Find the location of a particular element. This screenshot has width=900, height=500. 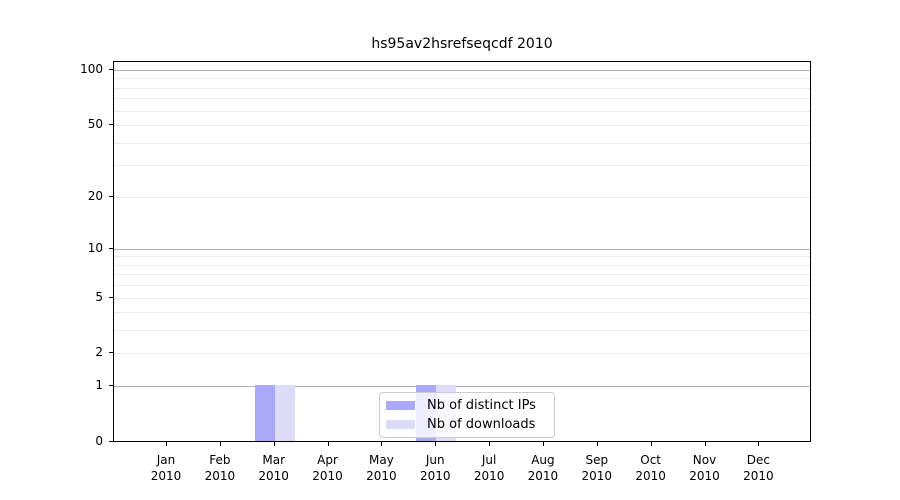

legend-item-downloads: Nb of downloads is located at coordinates (470, 424).